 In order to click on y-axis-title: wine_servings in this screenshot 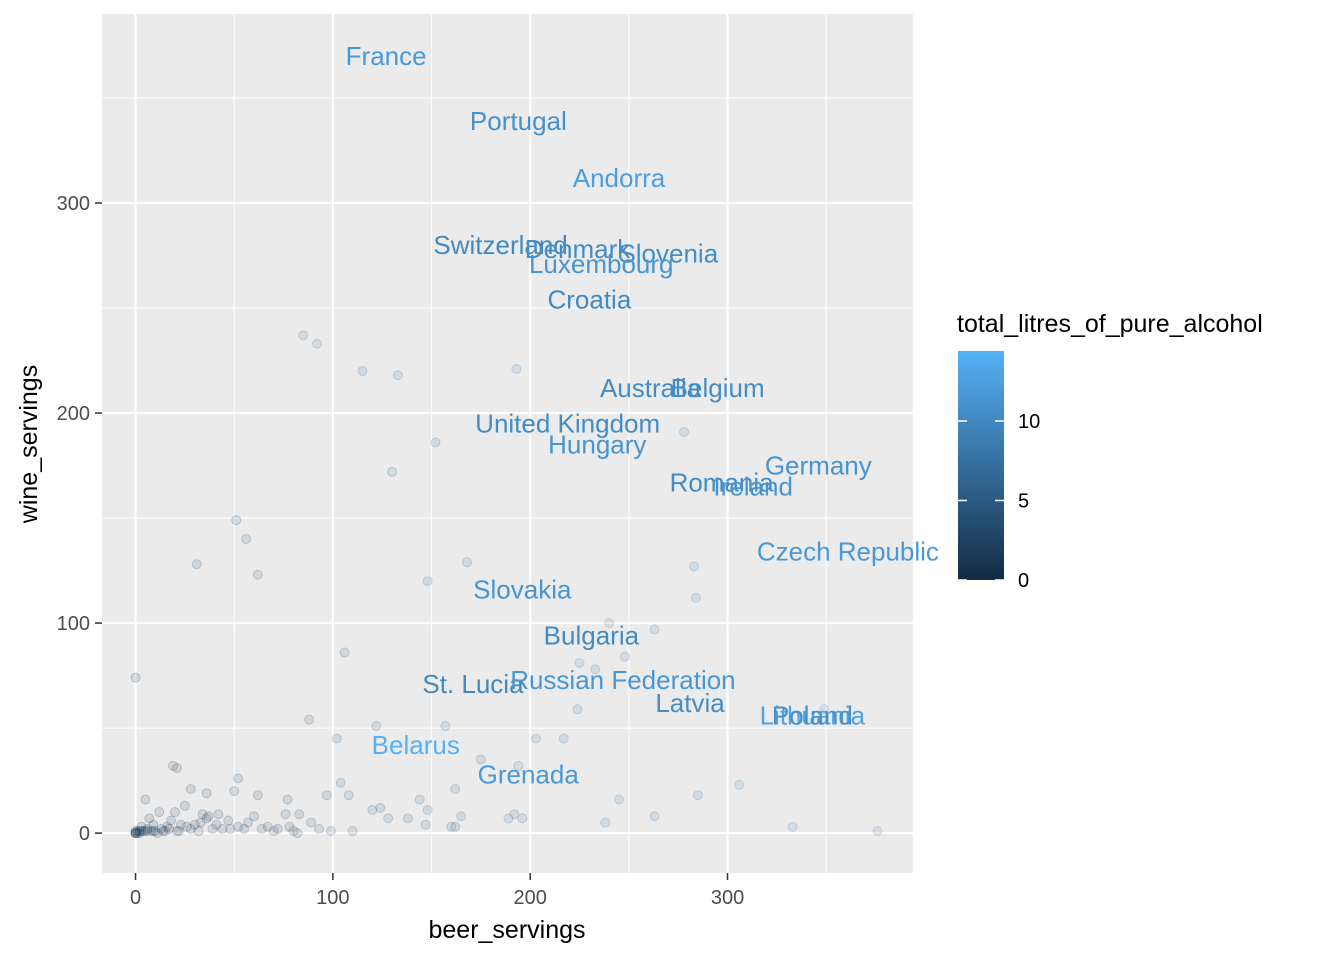, I will do `click(29, 444)`.